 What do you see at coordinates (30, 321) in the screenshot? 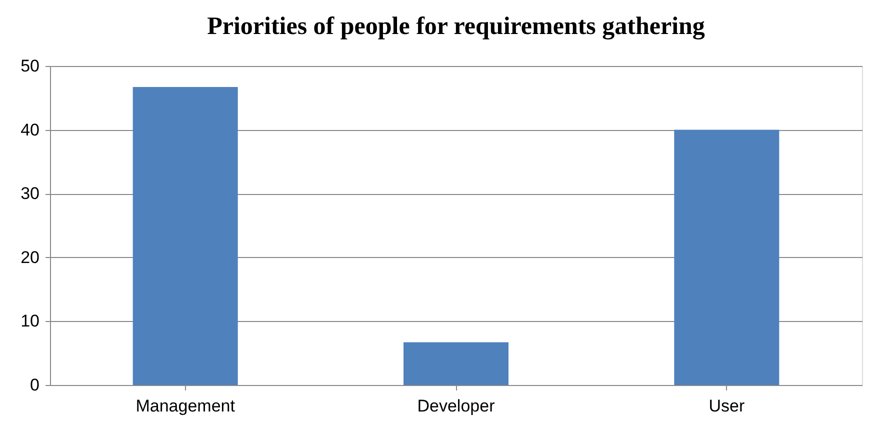
I see `y-tick-label: 10` at bounding box center [30, 321].